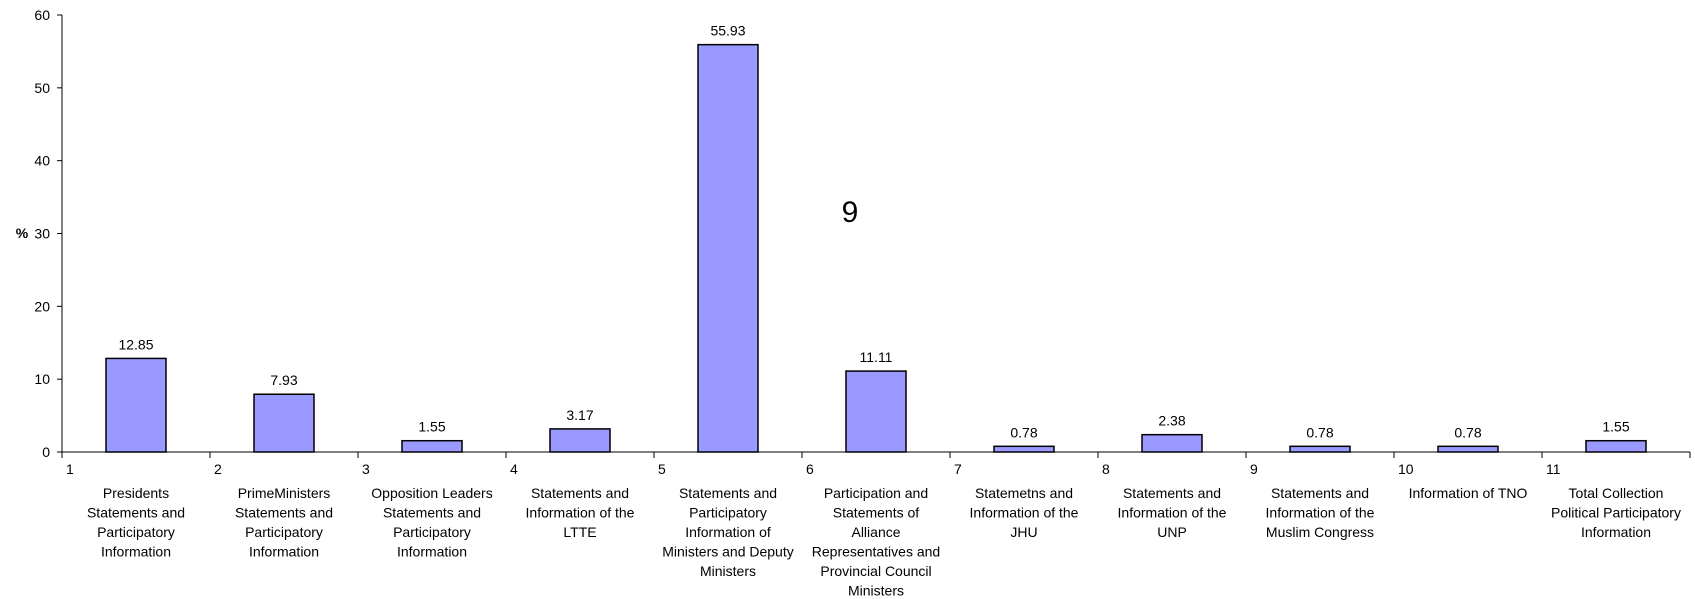 This screenshot has height=599, width=1695. What do you see at coordinates (1024, 512) in the screenshot?
I see `x-category-label: Statemetns and Information of the JHU` at bounding box center [1024, 512].